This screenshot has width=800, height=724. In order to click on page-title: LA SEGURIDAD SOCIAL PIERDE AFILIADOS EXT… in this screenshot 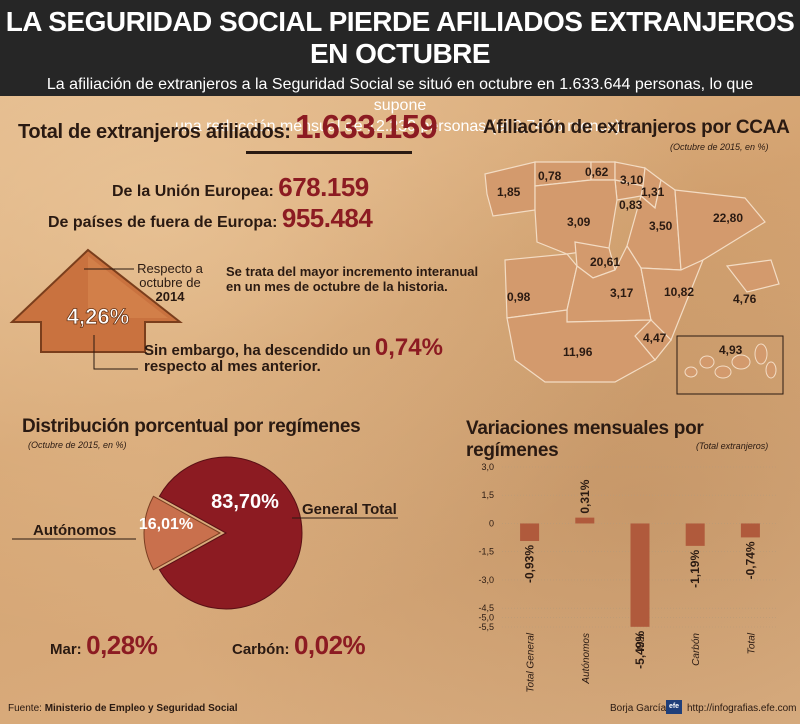, I will do `click(400, 37)`.